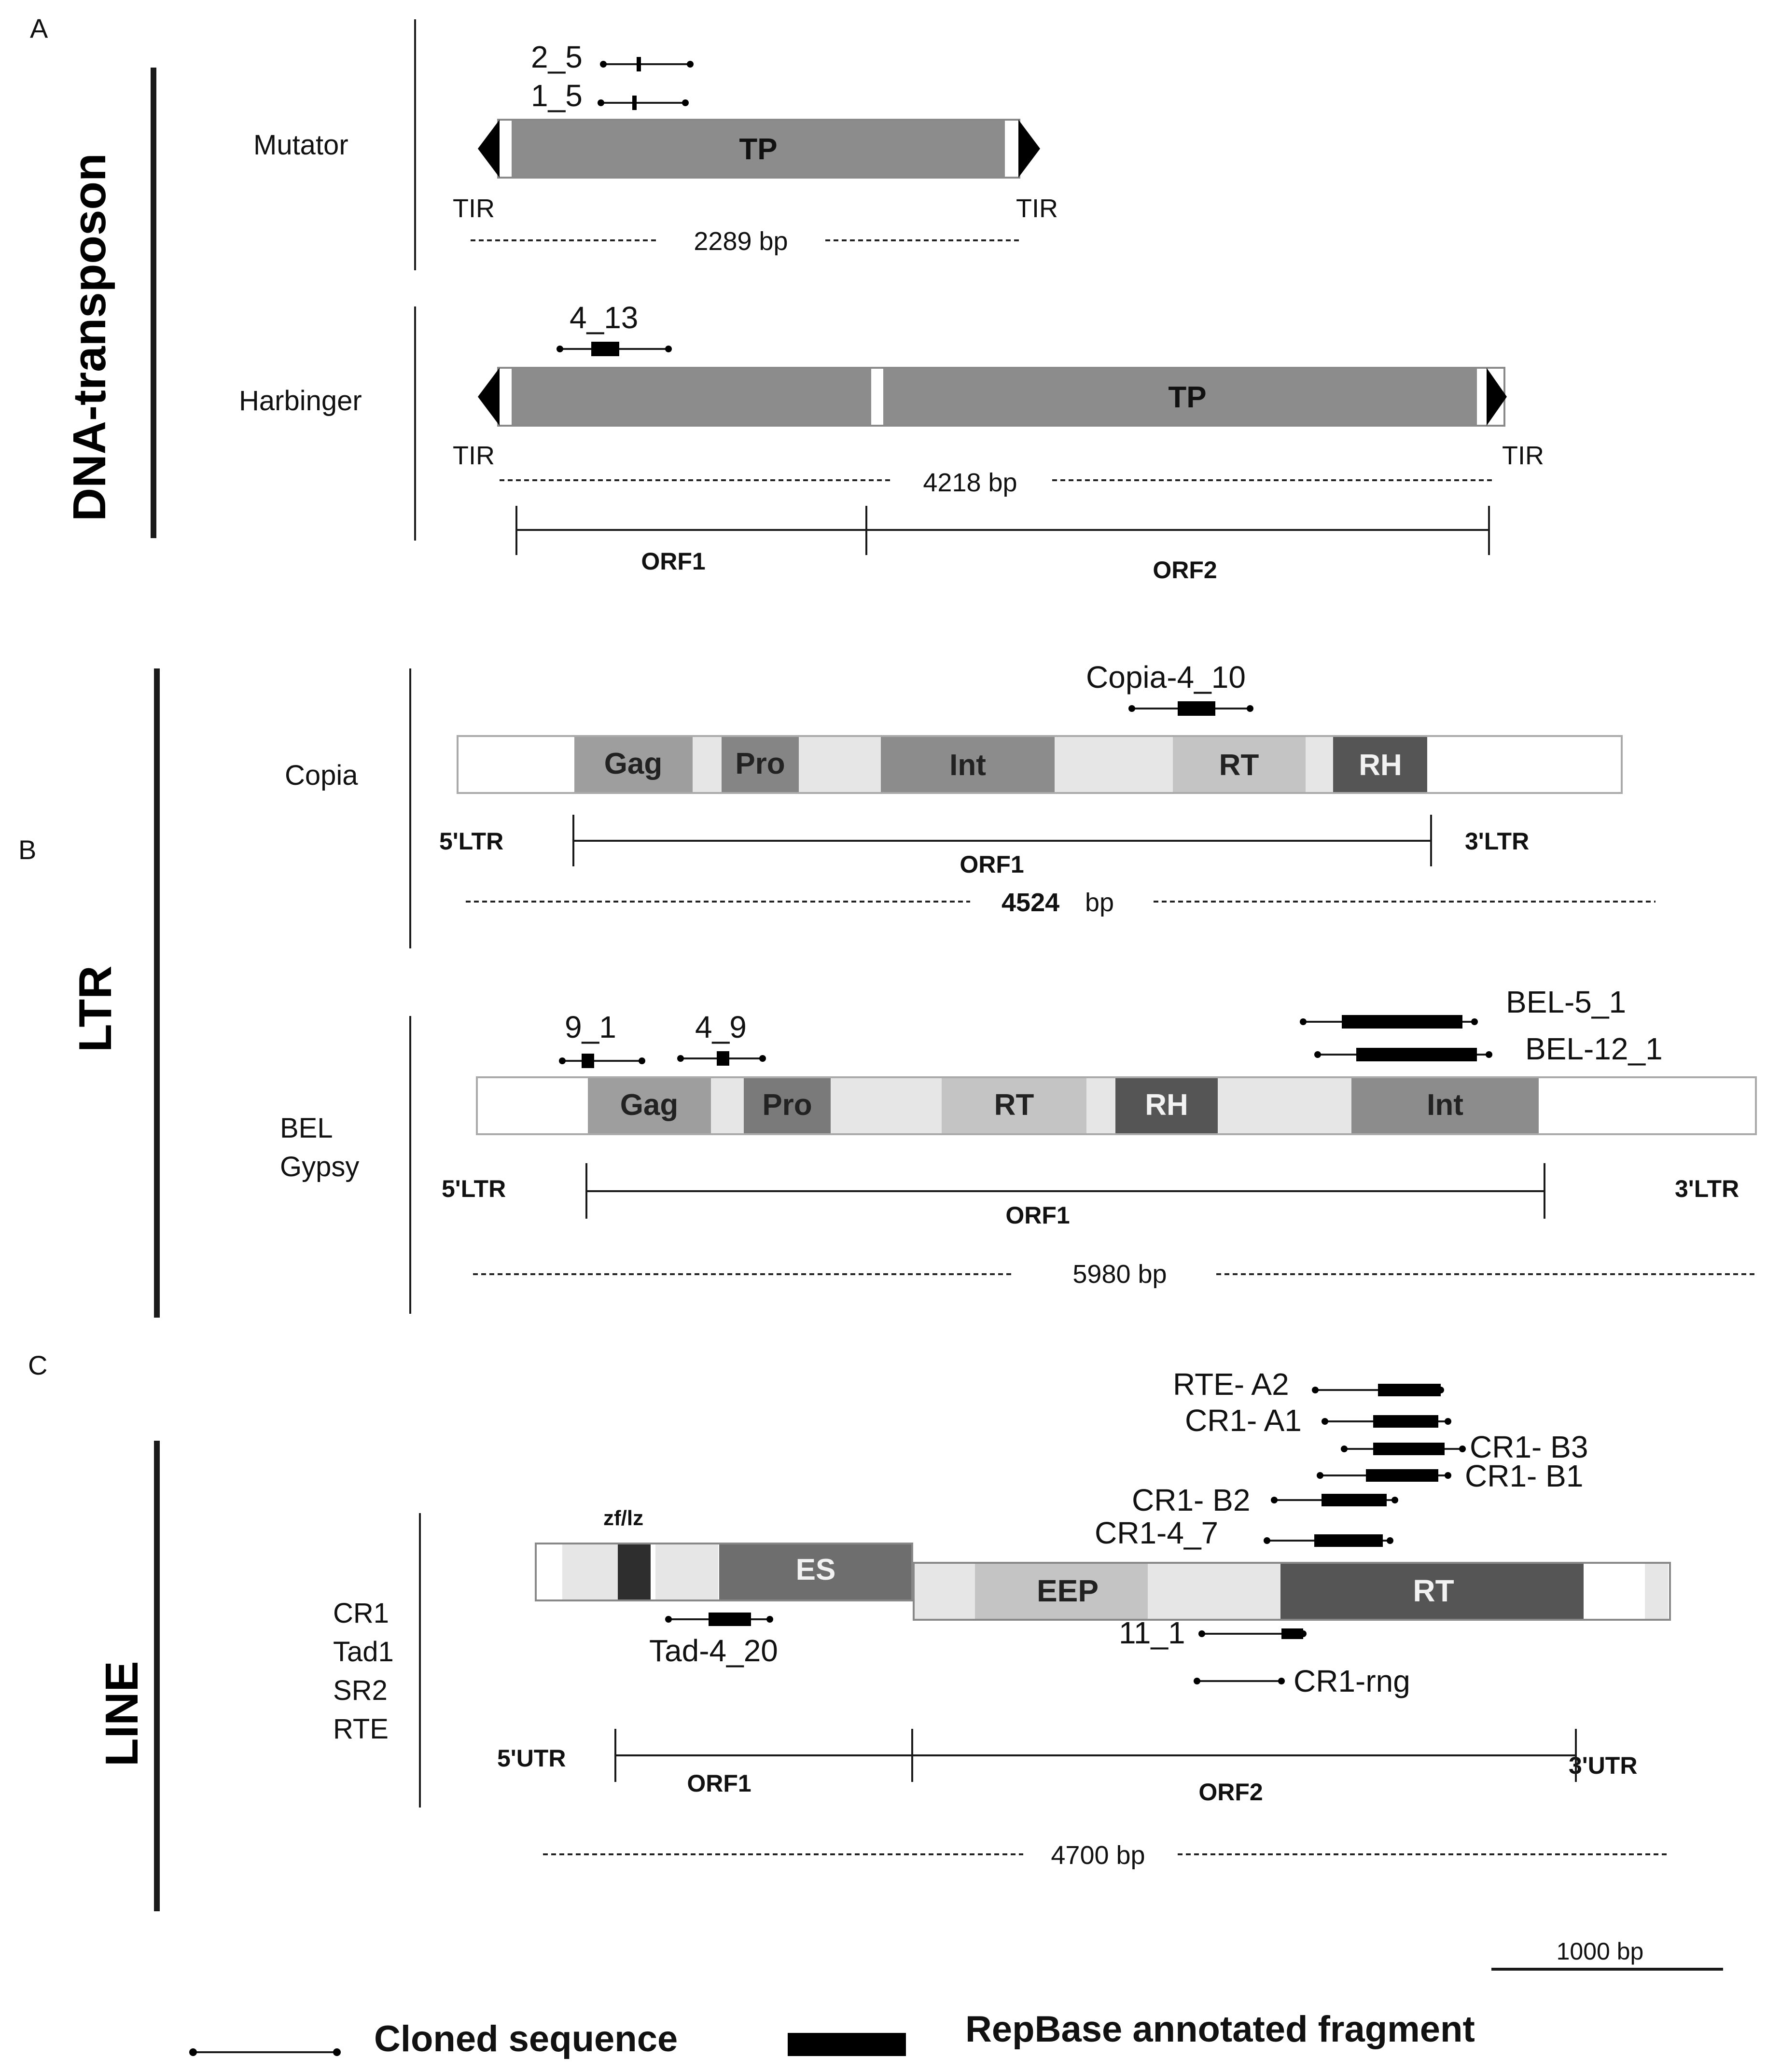 Image resolution: width=1767 pixels, height=2072 pixels. I want to click on gypsy-label: Gypsy, so click(320, 1166).